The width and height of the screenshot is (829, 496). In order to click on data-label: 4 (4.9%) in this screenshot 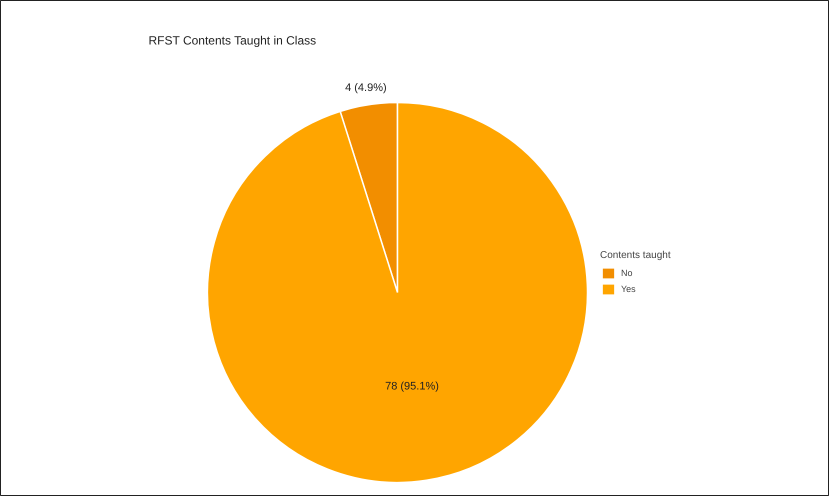, I will do `click(366, 88)`.